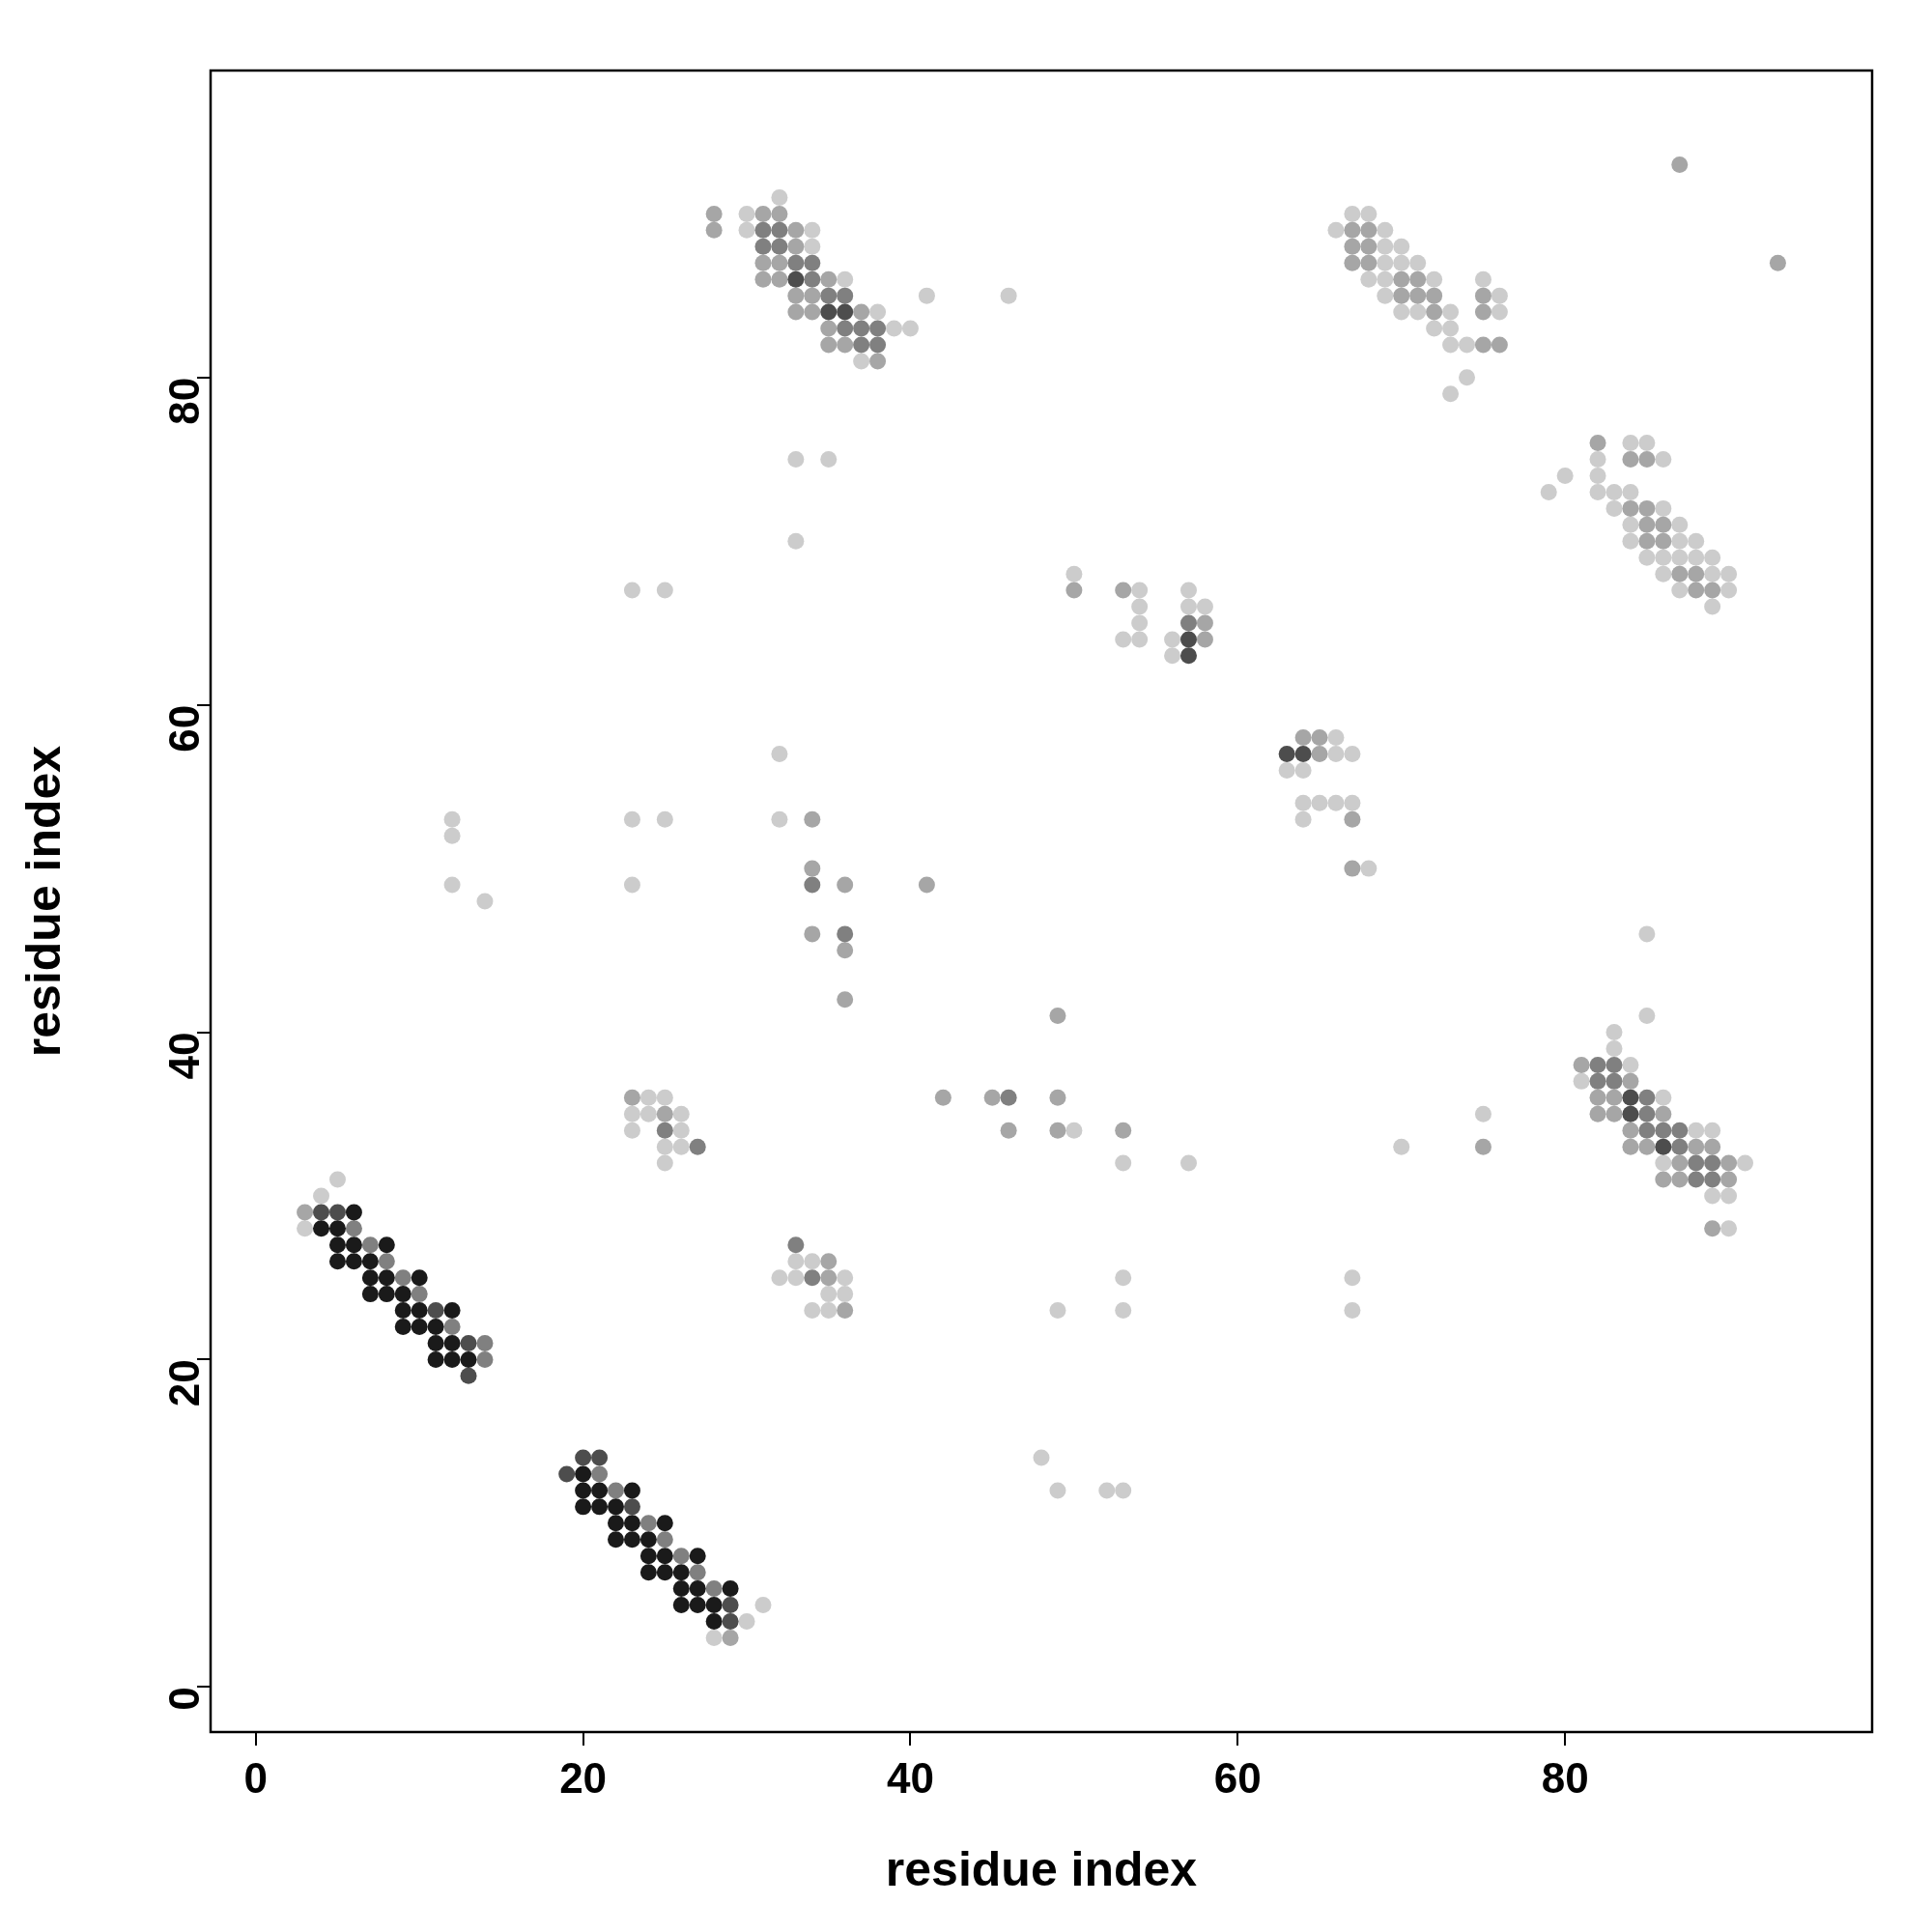 The height and width of the screenshot is (1932, 1932). What do you see at coordinates (1237, 1777) in the screenshot?
I see `x-tick-label: 60` at bounding box center [1237, 1777].